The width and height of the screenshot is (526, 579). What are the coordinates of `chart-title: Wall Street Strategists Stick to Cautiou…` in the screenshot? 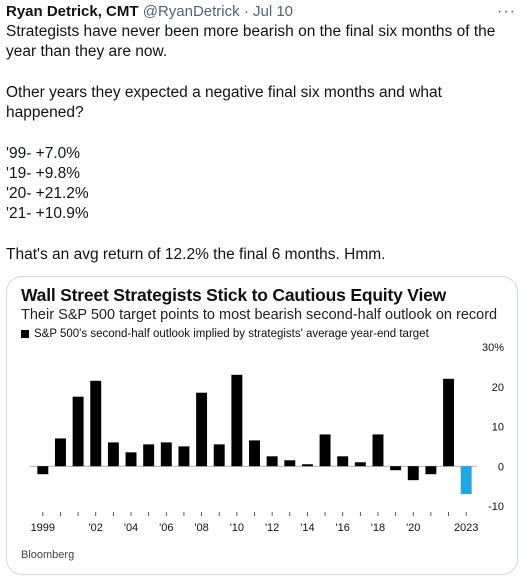 It's located at (234, 295).